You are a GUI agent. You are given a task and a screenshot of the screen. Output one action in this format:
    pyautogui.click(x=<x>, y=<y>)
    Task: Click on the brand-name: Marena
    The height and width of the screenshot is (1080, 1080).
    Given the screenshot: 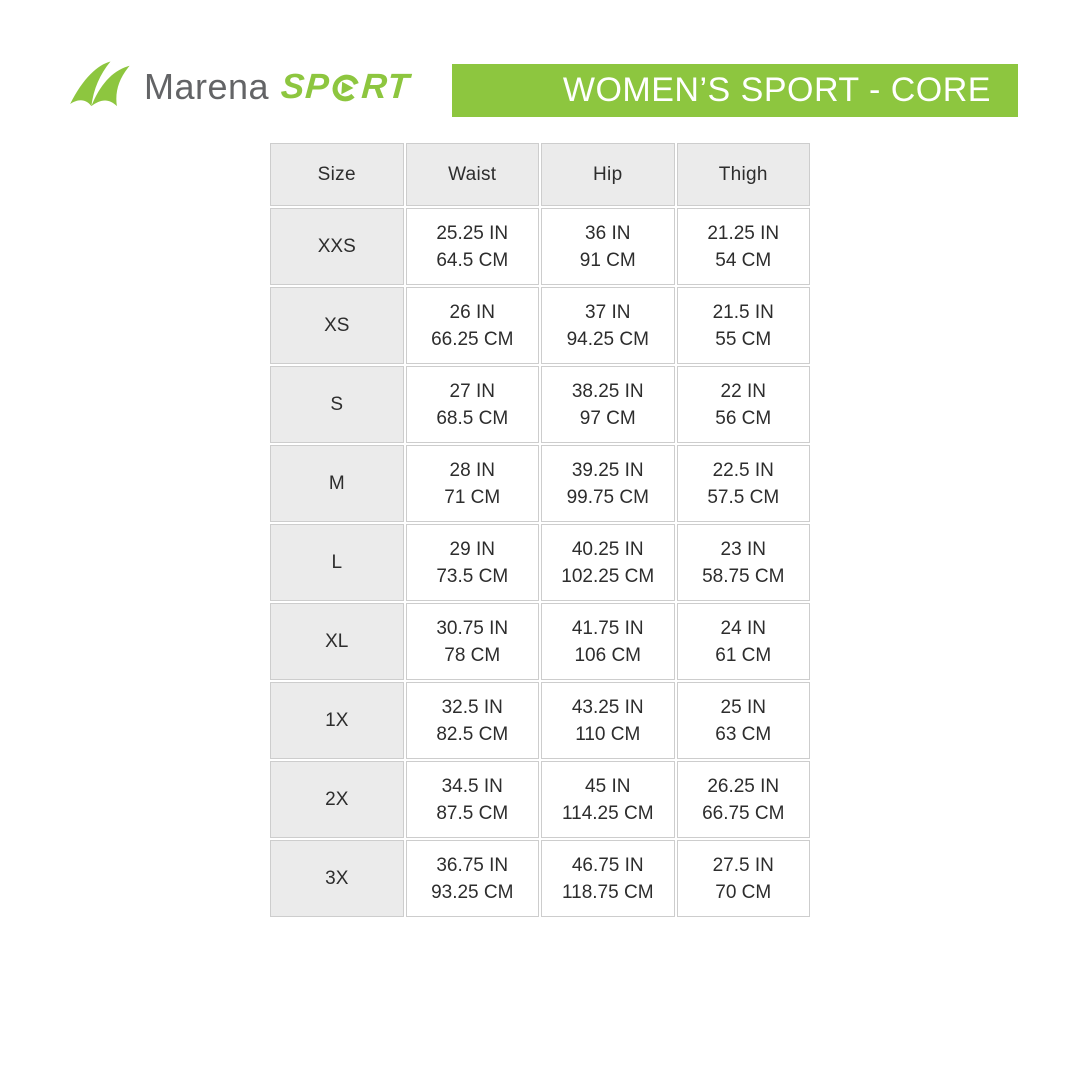 What is the action you would take?
    pyautogui.click(x=207, y=86)
    